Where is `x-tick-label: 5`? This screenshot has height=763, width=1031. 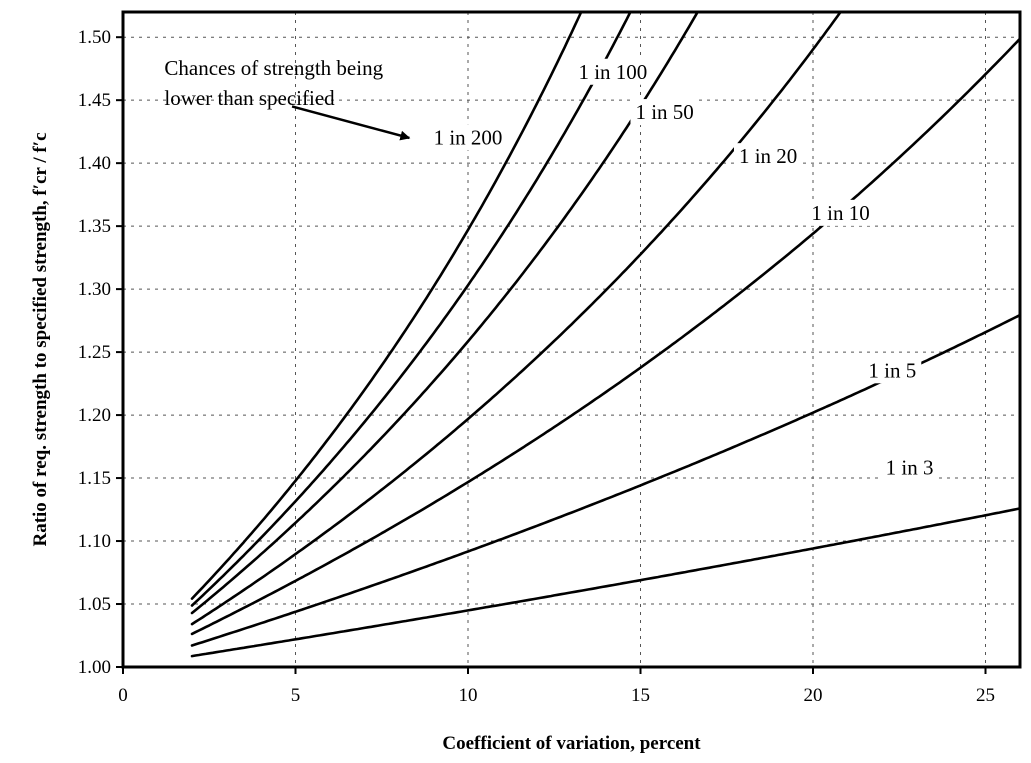
x-tick-label: 5 is located at coordinates (296, 695).